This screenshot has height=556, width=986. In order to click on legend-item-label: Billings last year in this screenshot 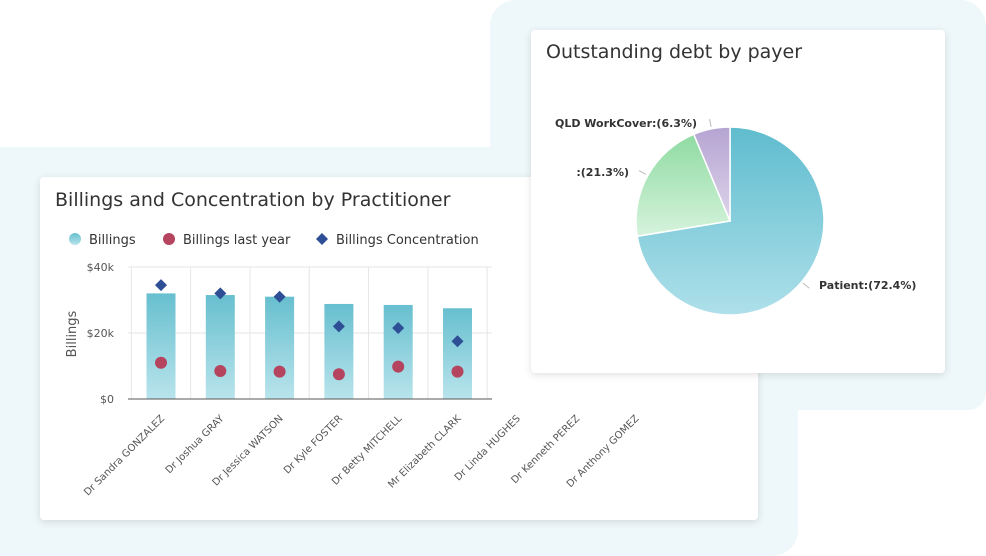, I will do `click(237, 240)`.